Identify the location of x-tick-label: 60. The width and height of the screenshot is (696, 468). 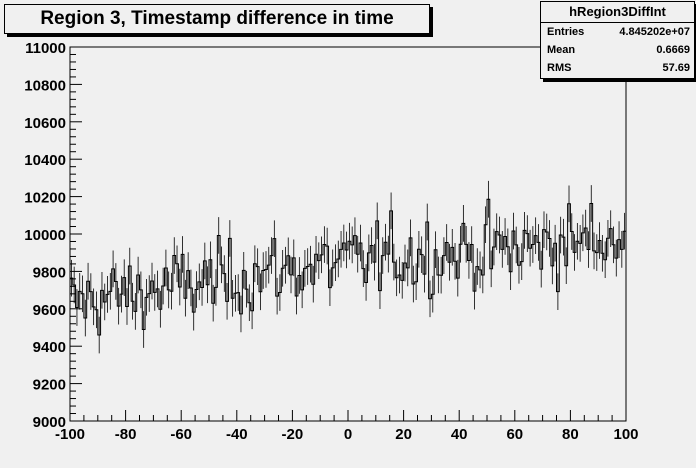
(514, 434).